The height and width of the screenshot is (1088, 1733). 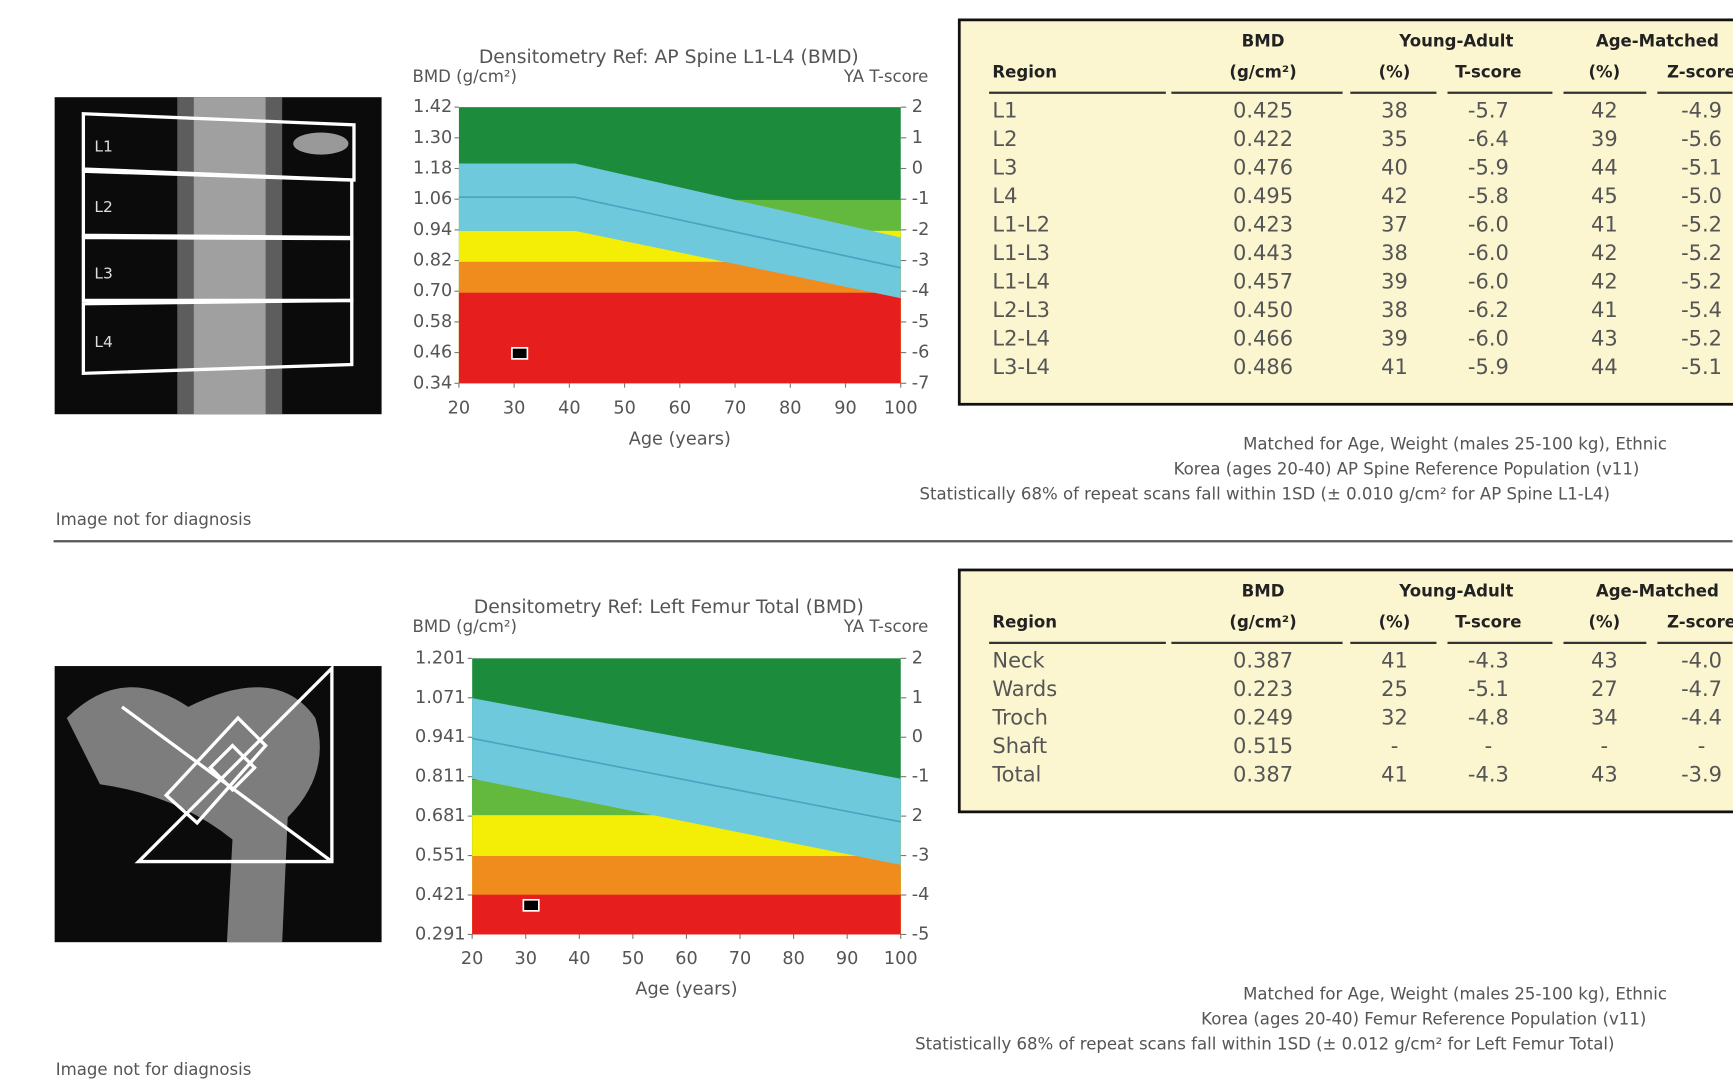 What do you see at coordinates (1488, 621) in the screenshot?
I see `column-header: T-score` at bounding box center [1488, 621].